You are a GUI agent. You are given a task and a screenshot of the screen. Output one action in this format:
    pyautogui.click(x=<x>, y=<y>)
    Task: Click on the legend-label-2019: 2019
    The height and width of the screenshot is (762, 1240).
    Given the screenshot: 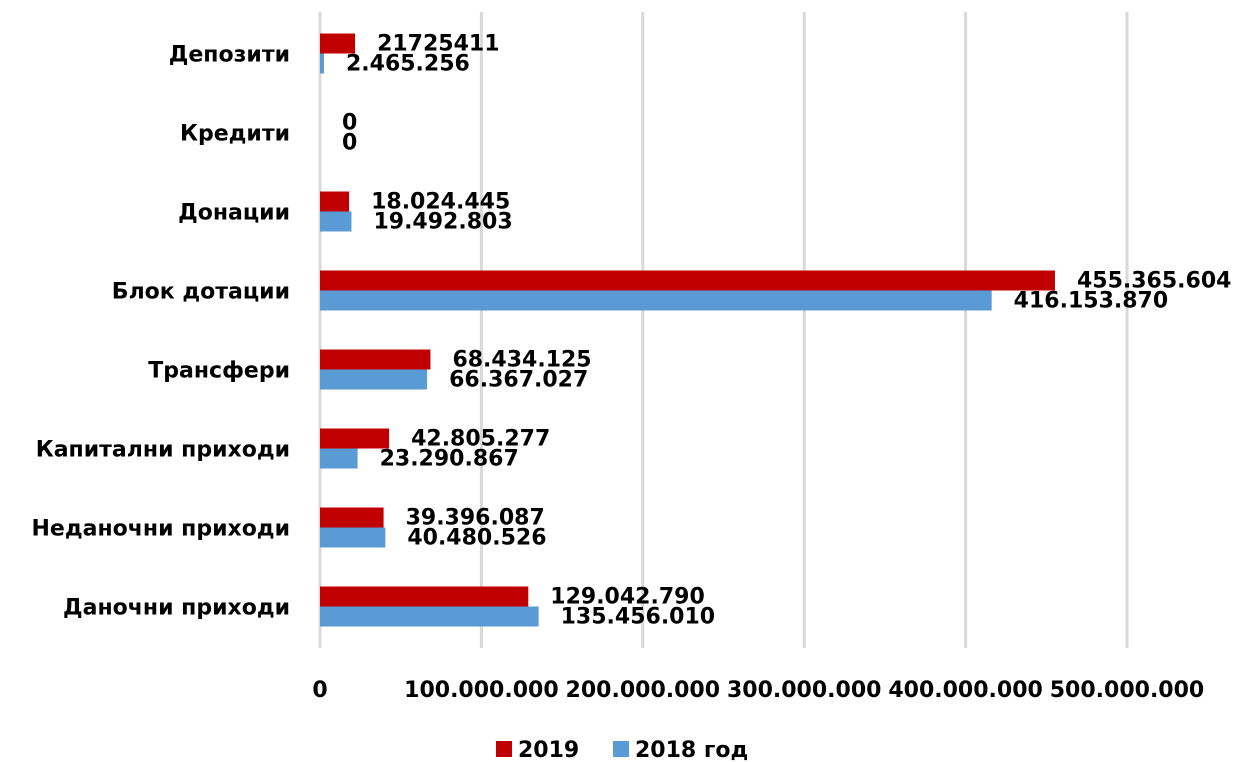 What is the action you would take?
    pyautogui.click(x=548, y=750)
    